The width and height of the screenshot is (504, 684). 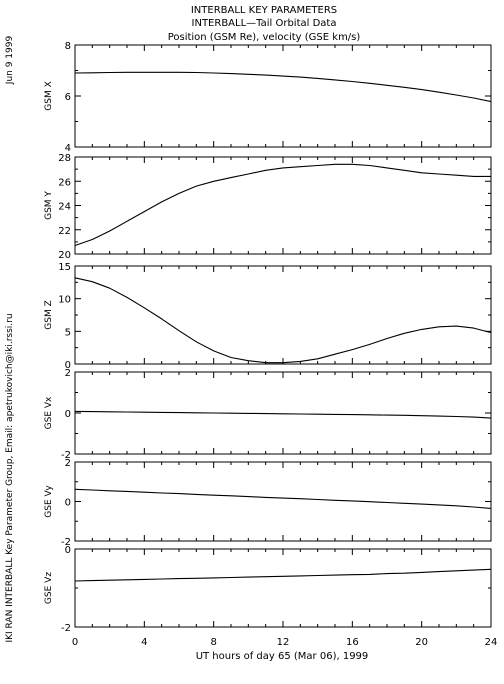 What do you see at coordinates (282, 656) in the screenshot?
I see `x-axis-label: UT hours of day 65 (Mar 06), 1999` at bounding box center [282, 656].